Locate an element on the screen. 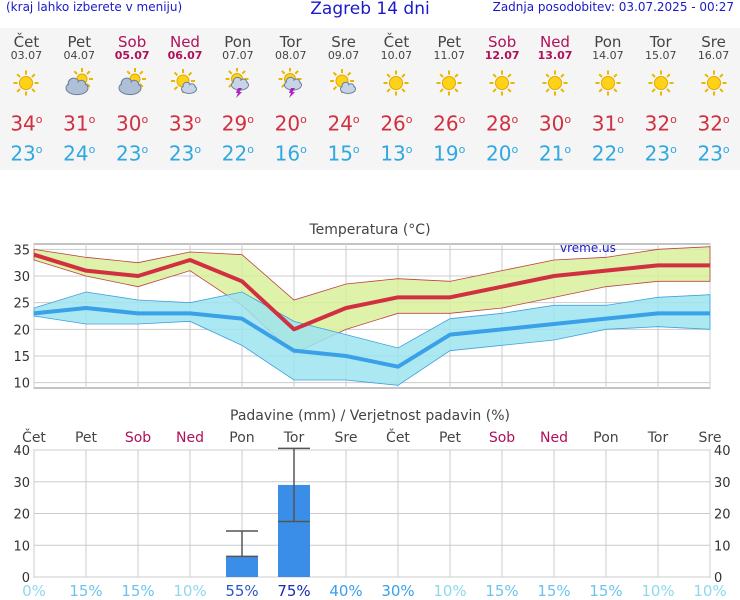 Image resolution: width=740 pixels, height=600 pixels. temp-max: 24o is located at coordinates (343, 123).